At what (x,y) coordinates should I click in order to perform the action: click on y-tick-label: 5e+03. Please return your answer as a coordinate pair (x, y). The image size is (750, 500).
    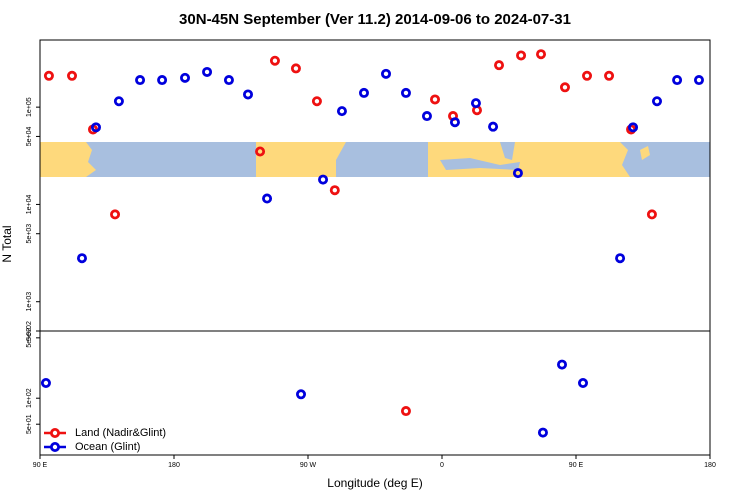
    Looking at the image, I should click on (29, 234).